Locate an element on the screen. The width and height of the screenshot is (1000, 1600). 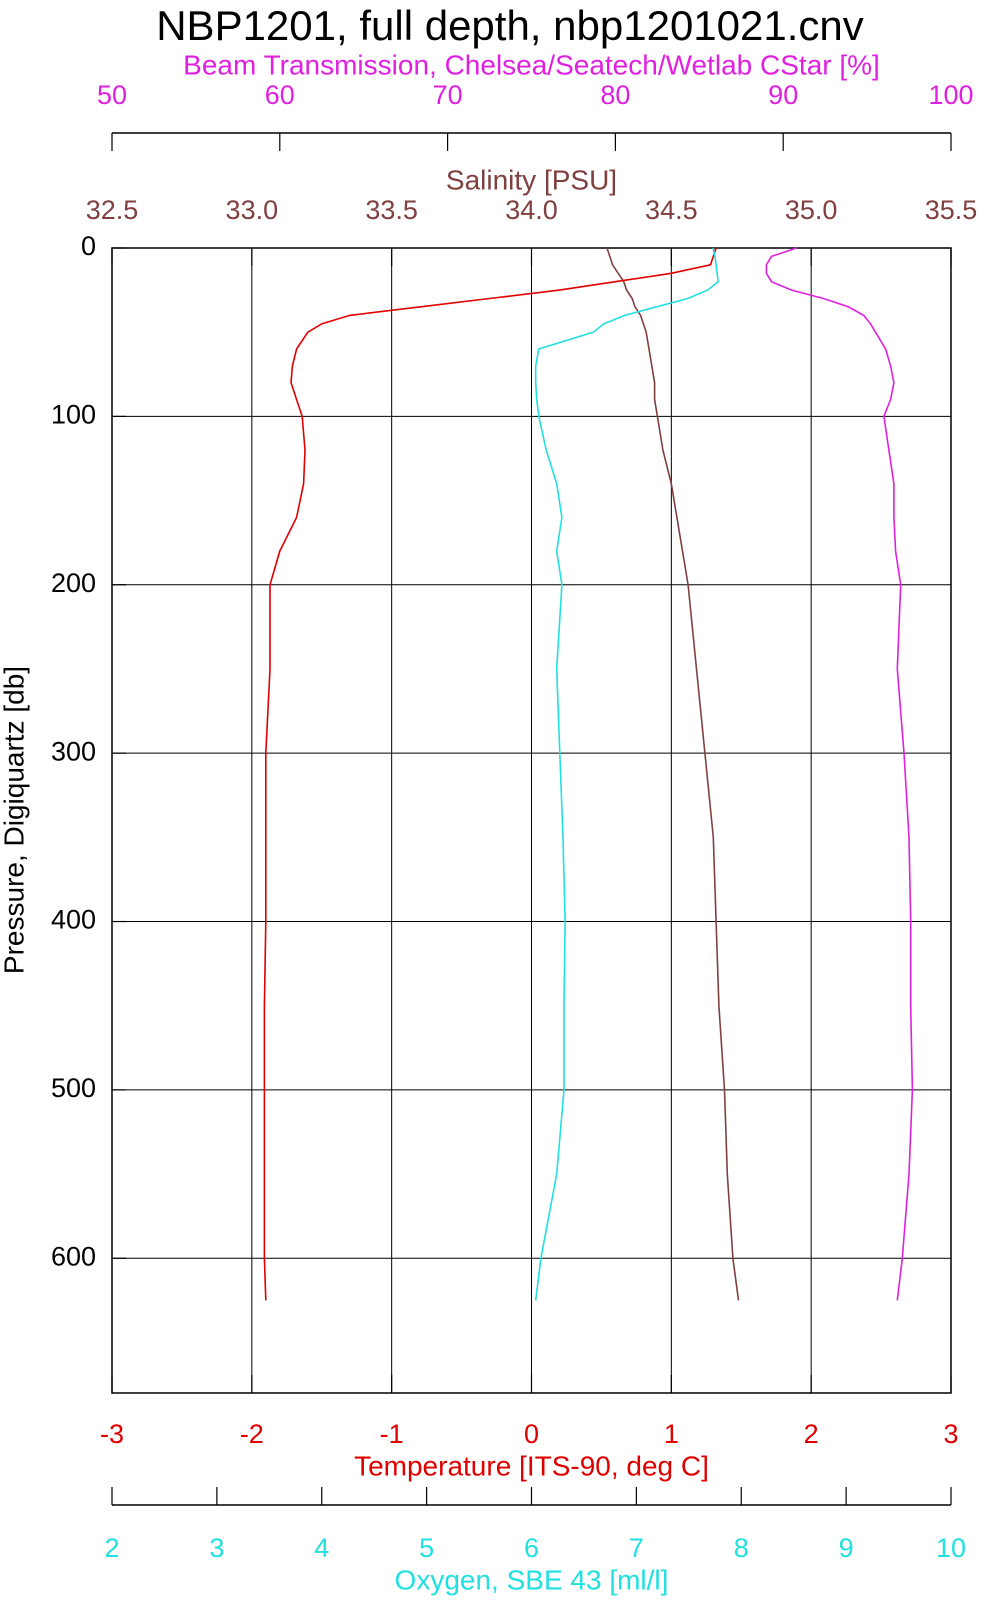
x-tick-label: 70 is located at coordinates (448, 95).